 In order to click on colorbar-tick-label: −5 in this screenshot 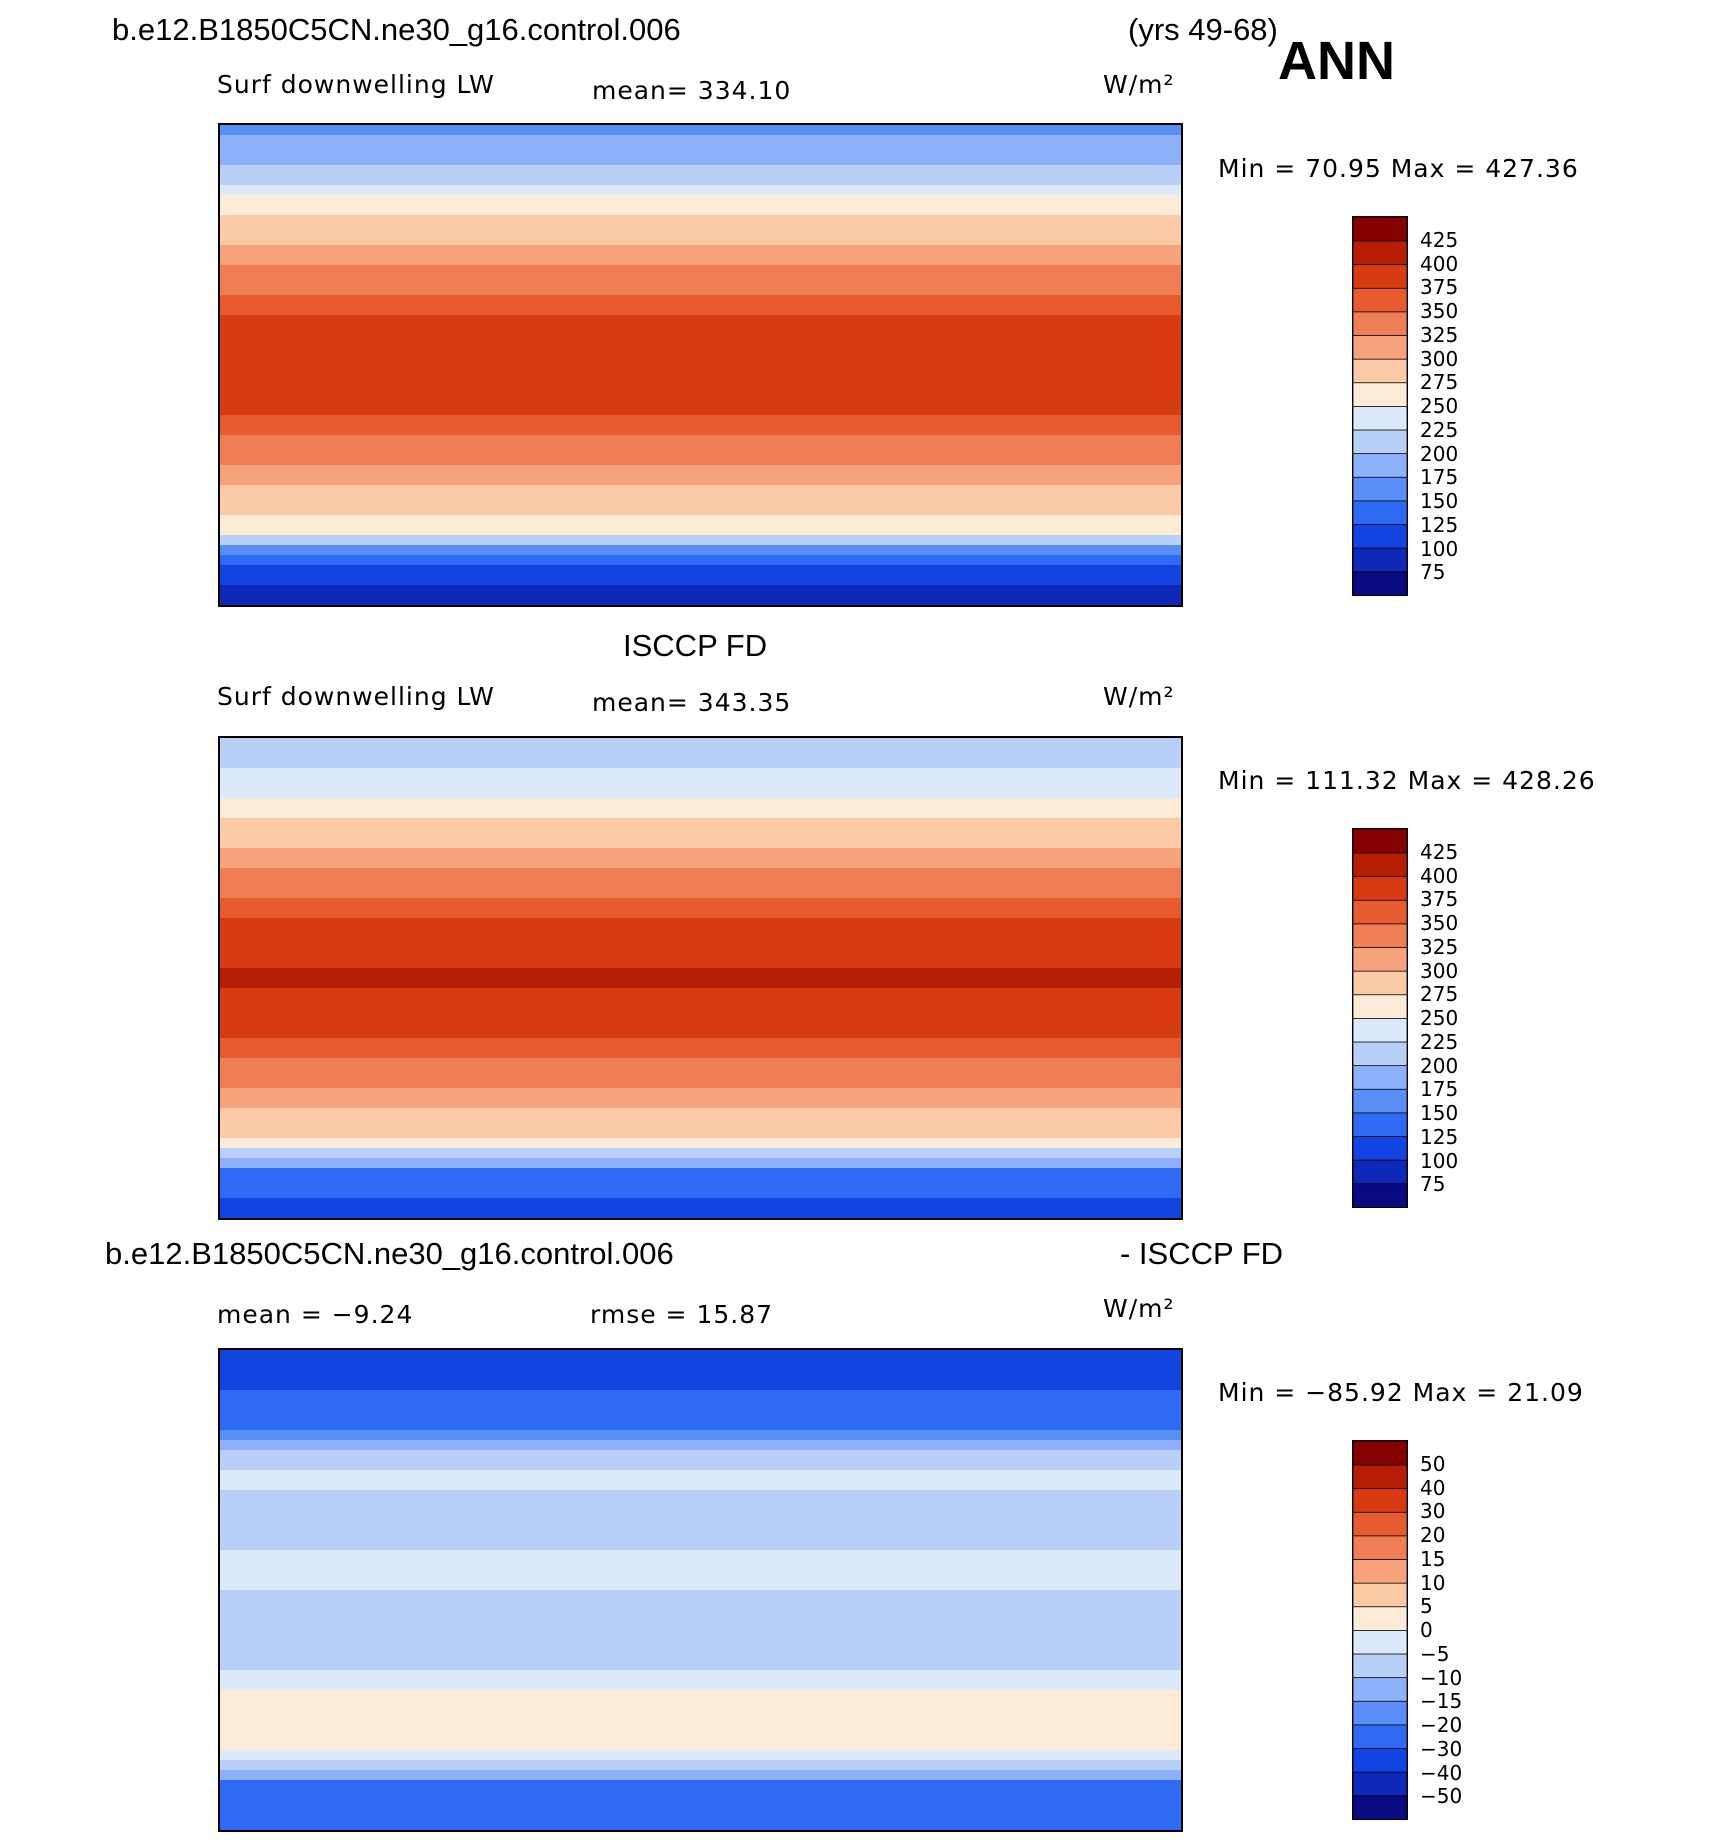, I will do `click(1435, 1653)`.